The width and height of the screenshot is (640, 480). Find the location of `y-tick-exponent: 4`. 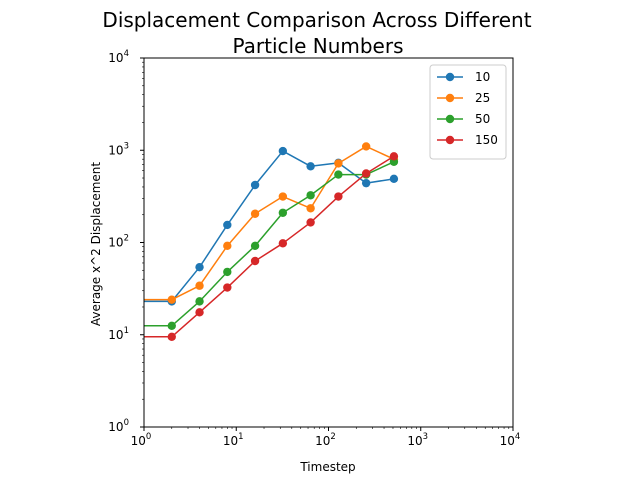

y-tick-exponent: 4 is located at coordinates (126, 54).